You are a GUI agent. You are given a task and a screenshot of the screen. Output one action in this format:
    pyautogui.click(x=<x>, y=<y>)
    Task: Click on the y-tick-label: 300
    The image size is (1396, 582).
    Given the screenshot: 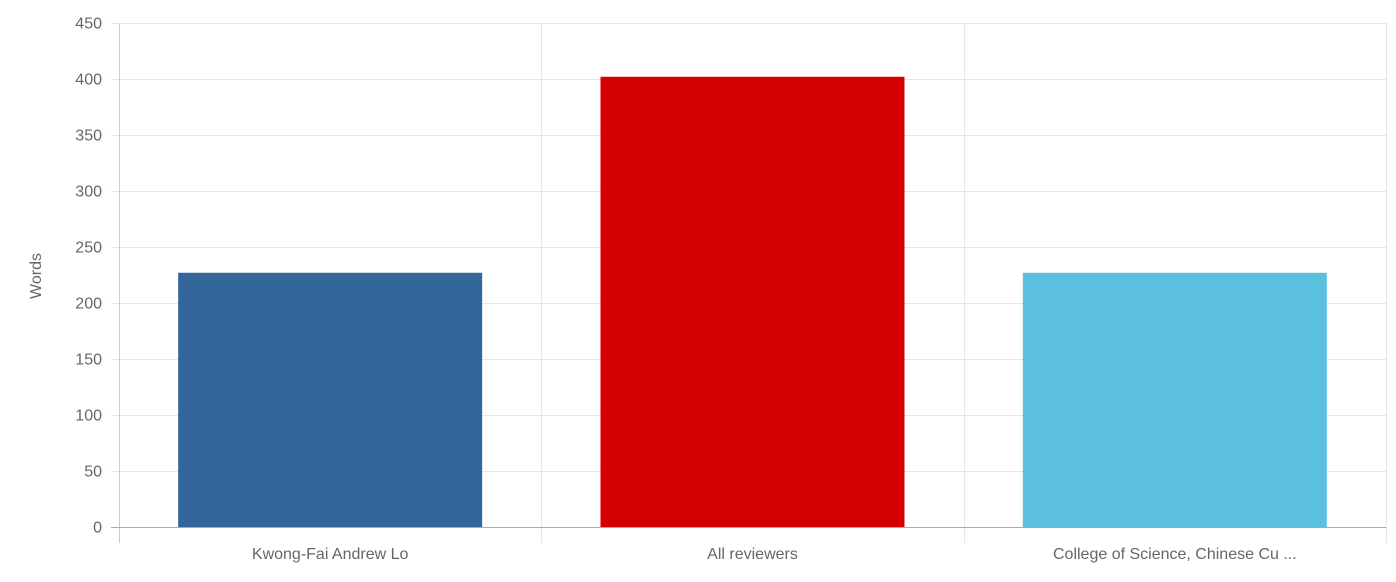 What is the action you would take?
    pyautogui.click(x=88, y=192)
    